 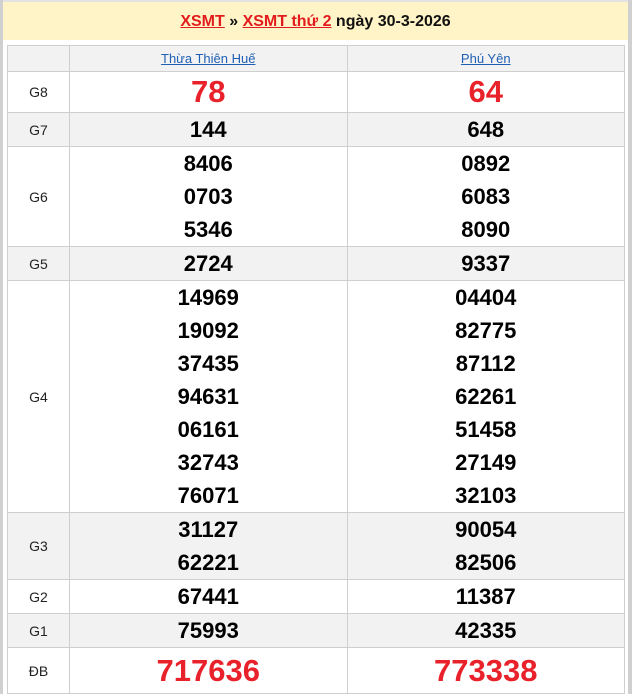 I want to click on province-header: Thừa Thiên Huế, so click(x=208, y=58).